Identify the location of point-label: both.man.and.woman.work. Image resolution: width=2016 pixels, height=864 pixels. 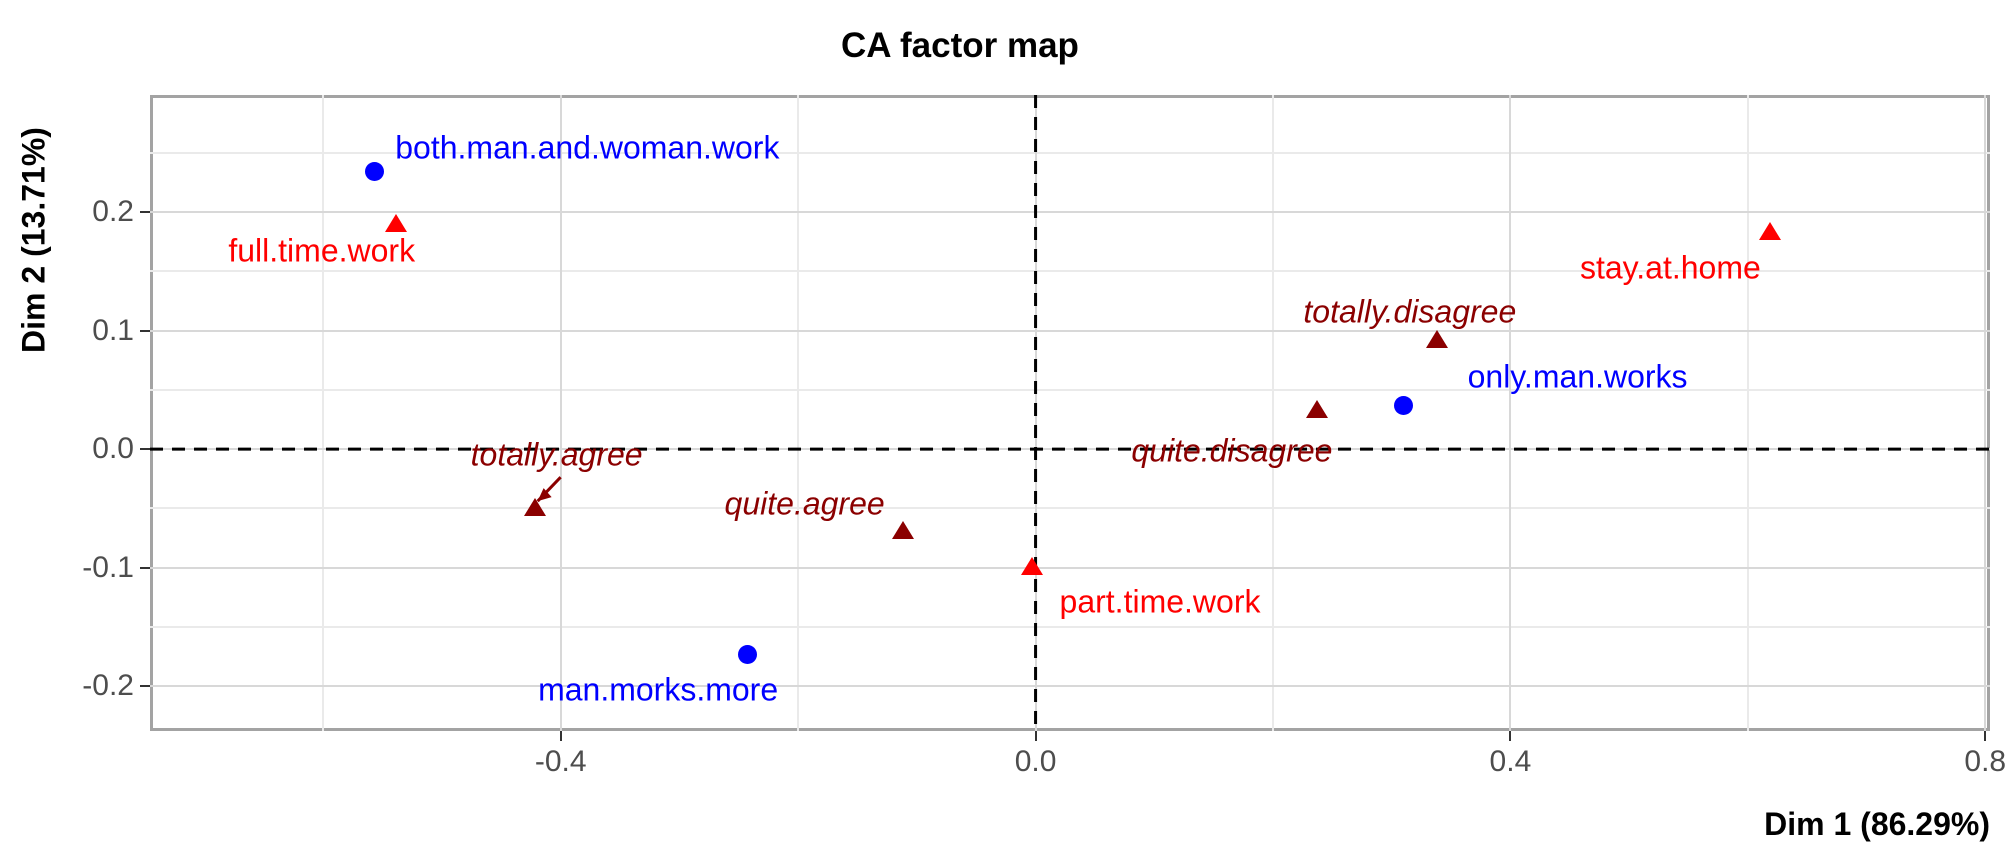
(587, 147).